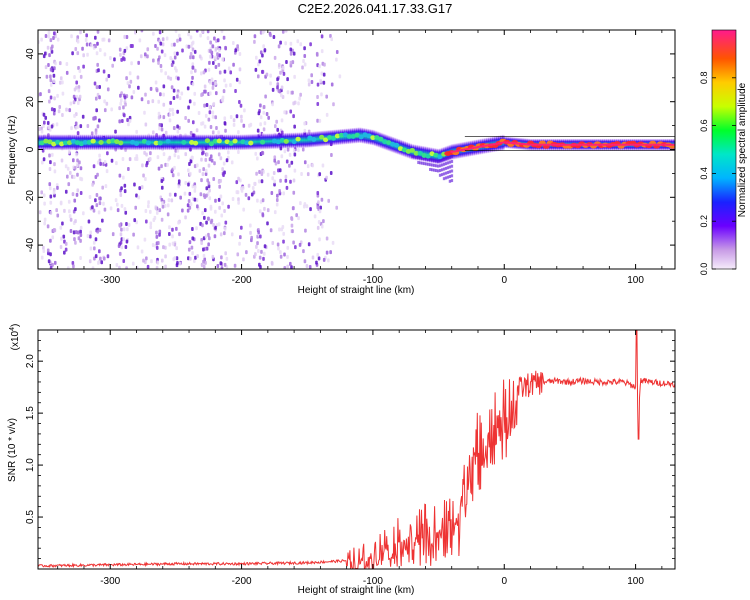 The height and width of the screenshot is (600, 750). Describe the element at coordinates (110, 280) in the screenshot. I see `x-tick-label: -300` at that location.